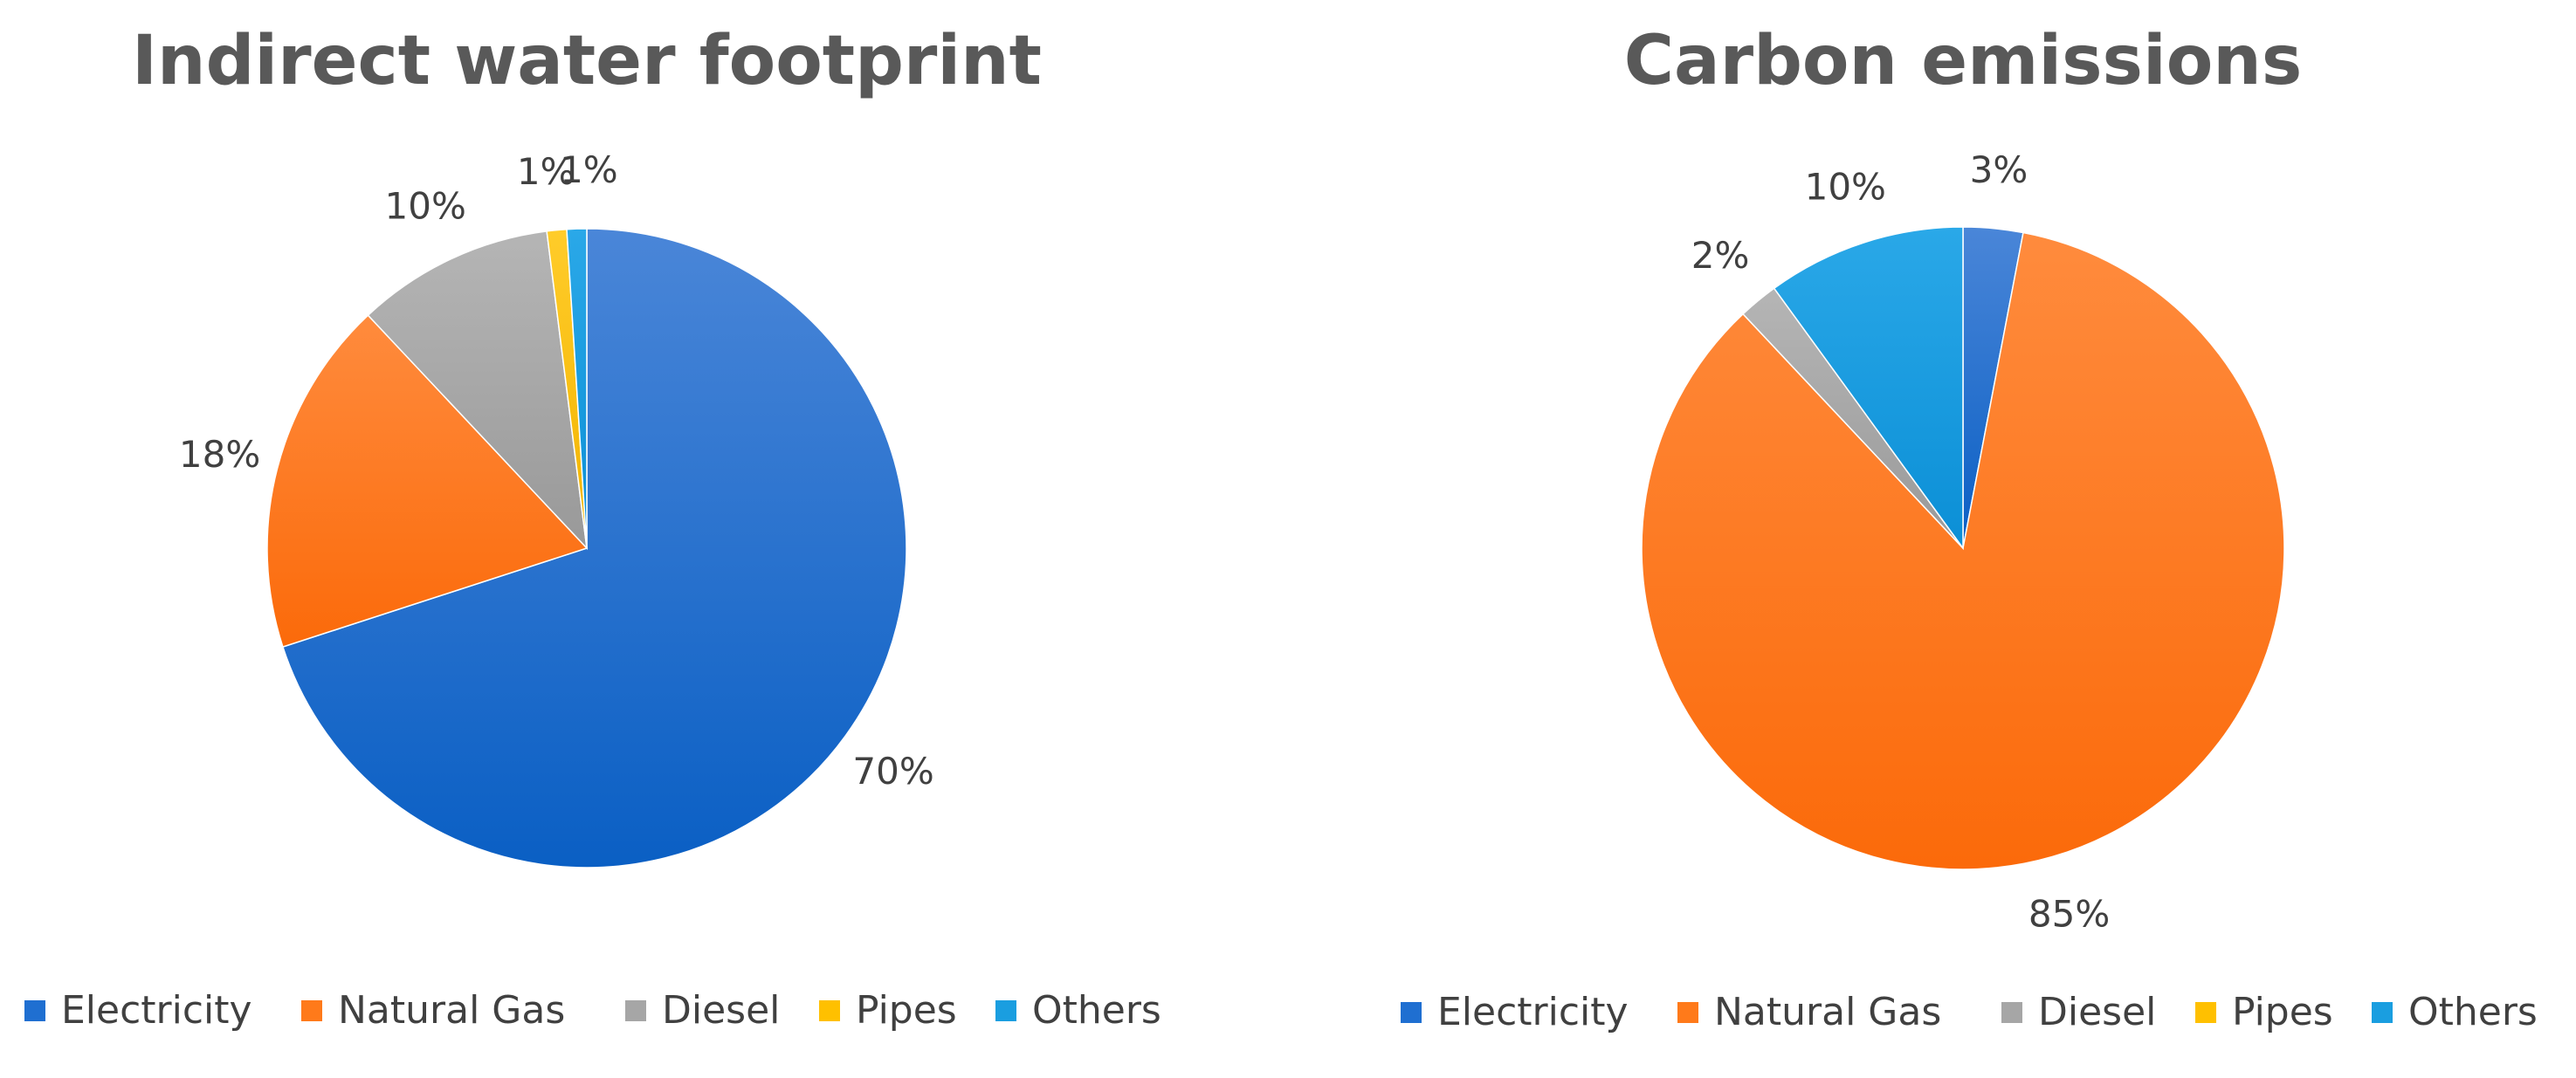 This screenshot has width=2576, height=1078. What do you see at coordinates (1999, 169) in the screenshot?
I see `data-label-electricity: 3%` at bounding box center [1999, 169].